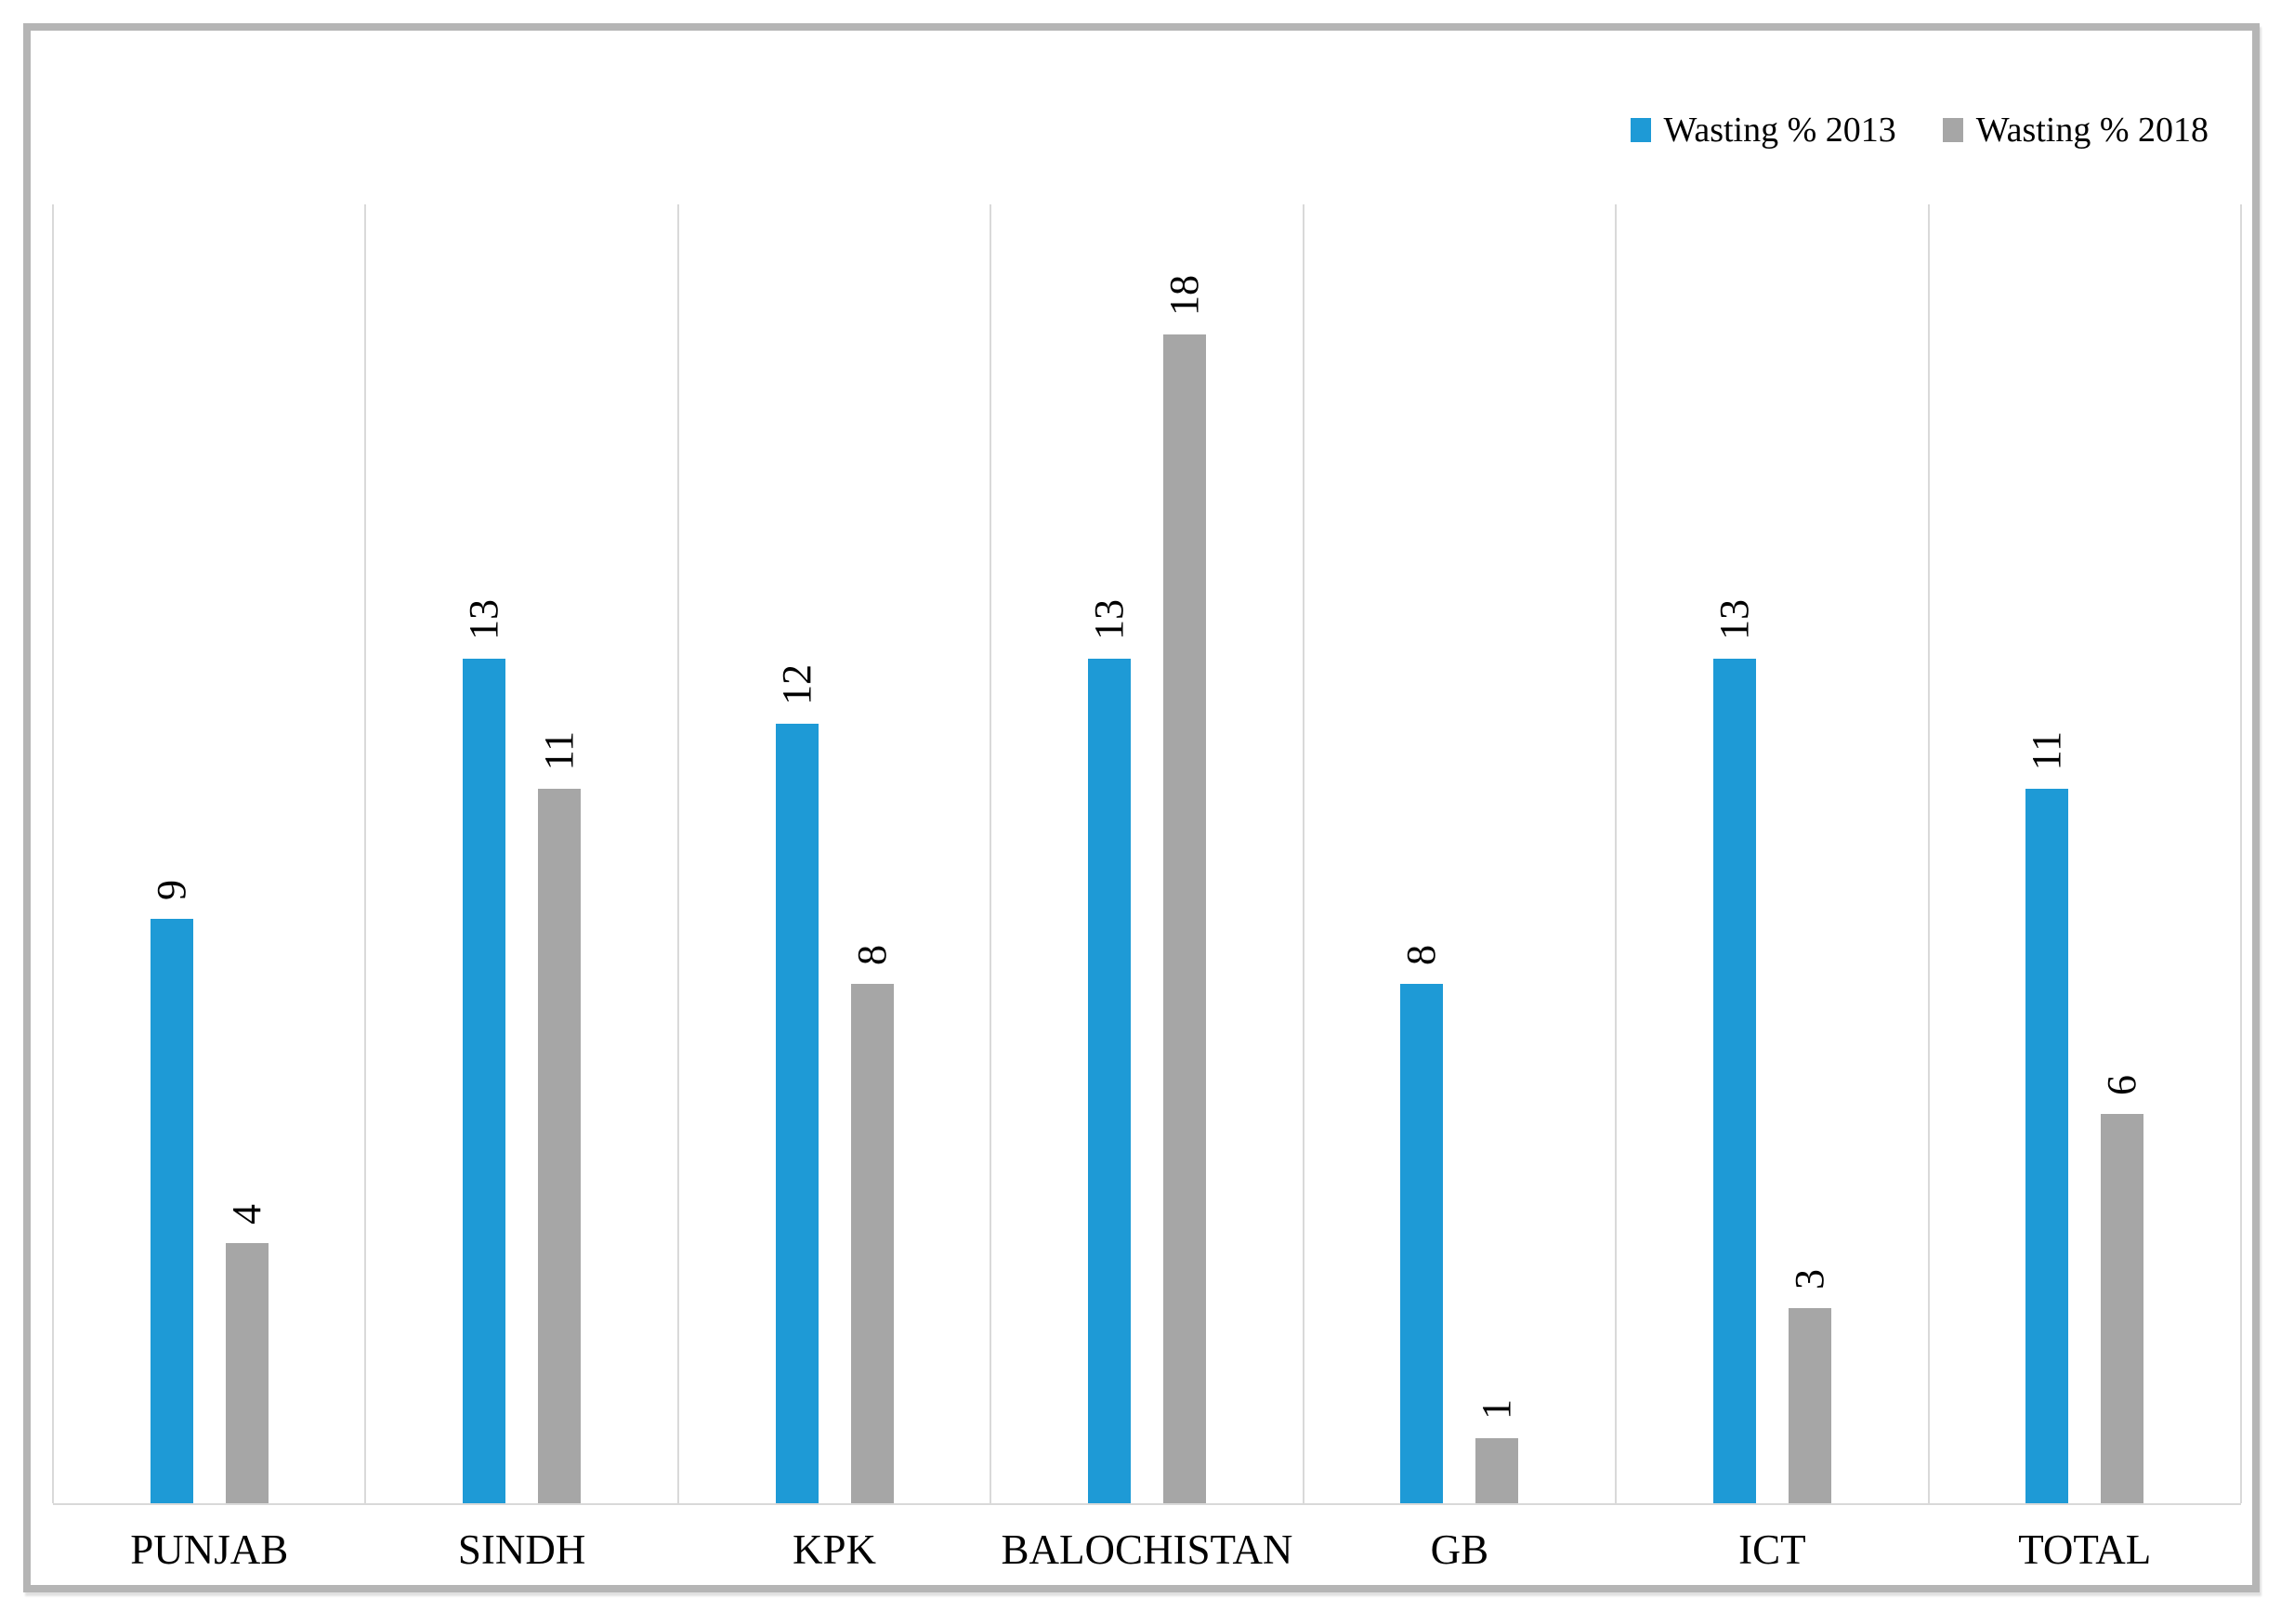  What do you see at coordinates (2047, 1146) in the screenshot?
I see `bar-2013-total` at bounding box center [2047, 1146].